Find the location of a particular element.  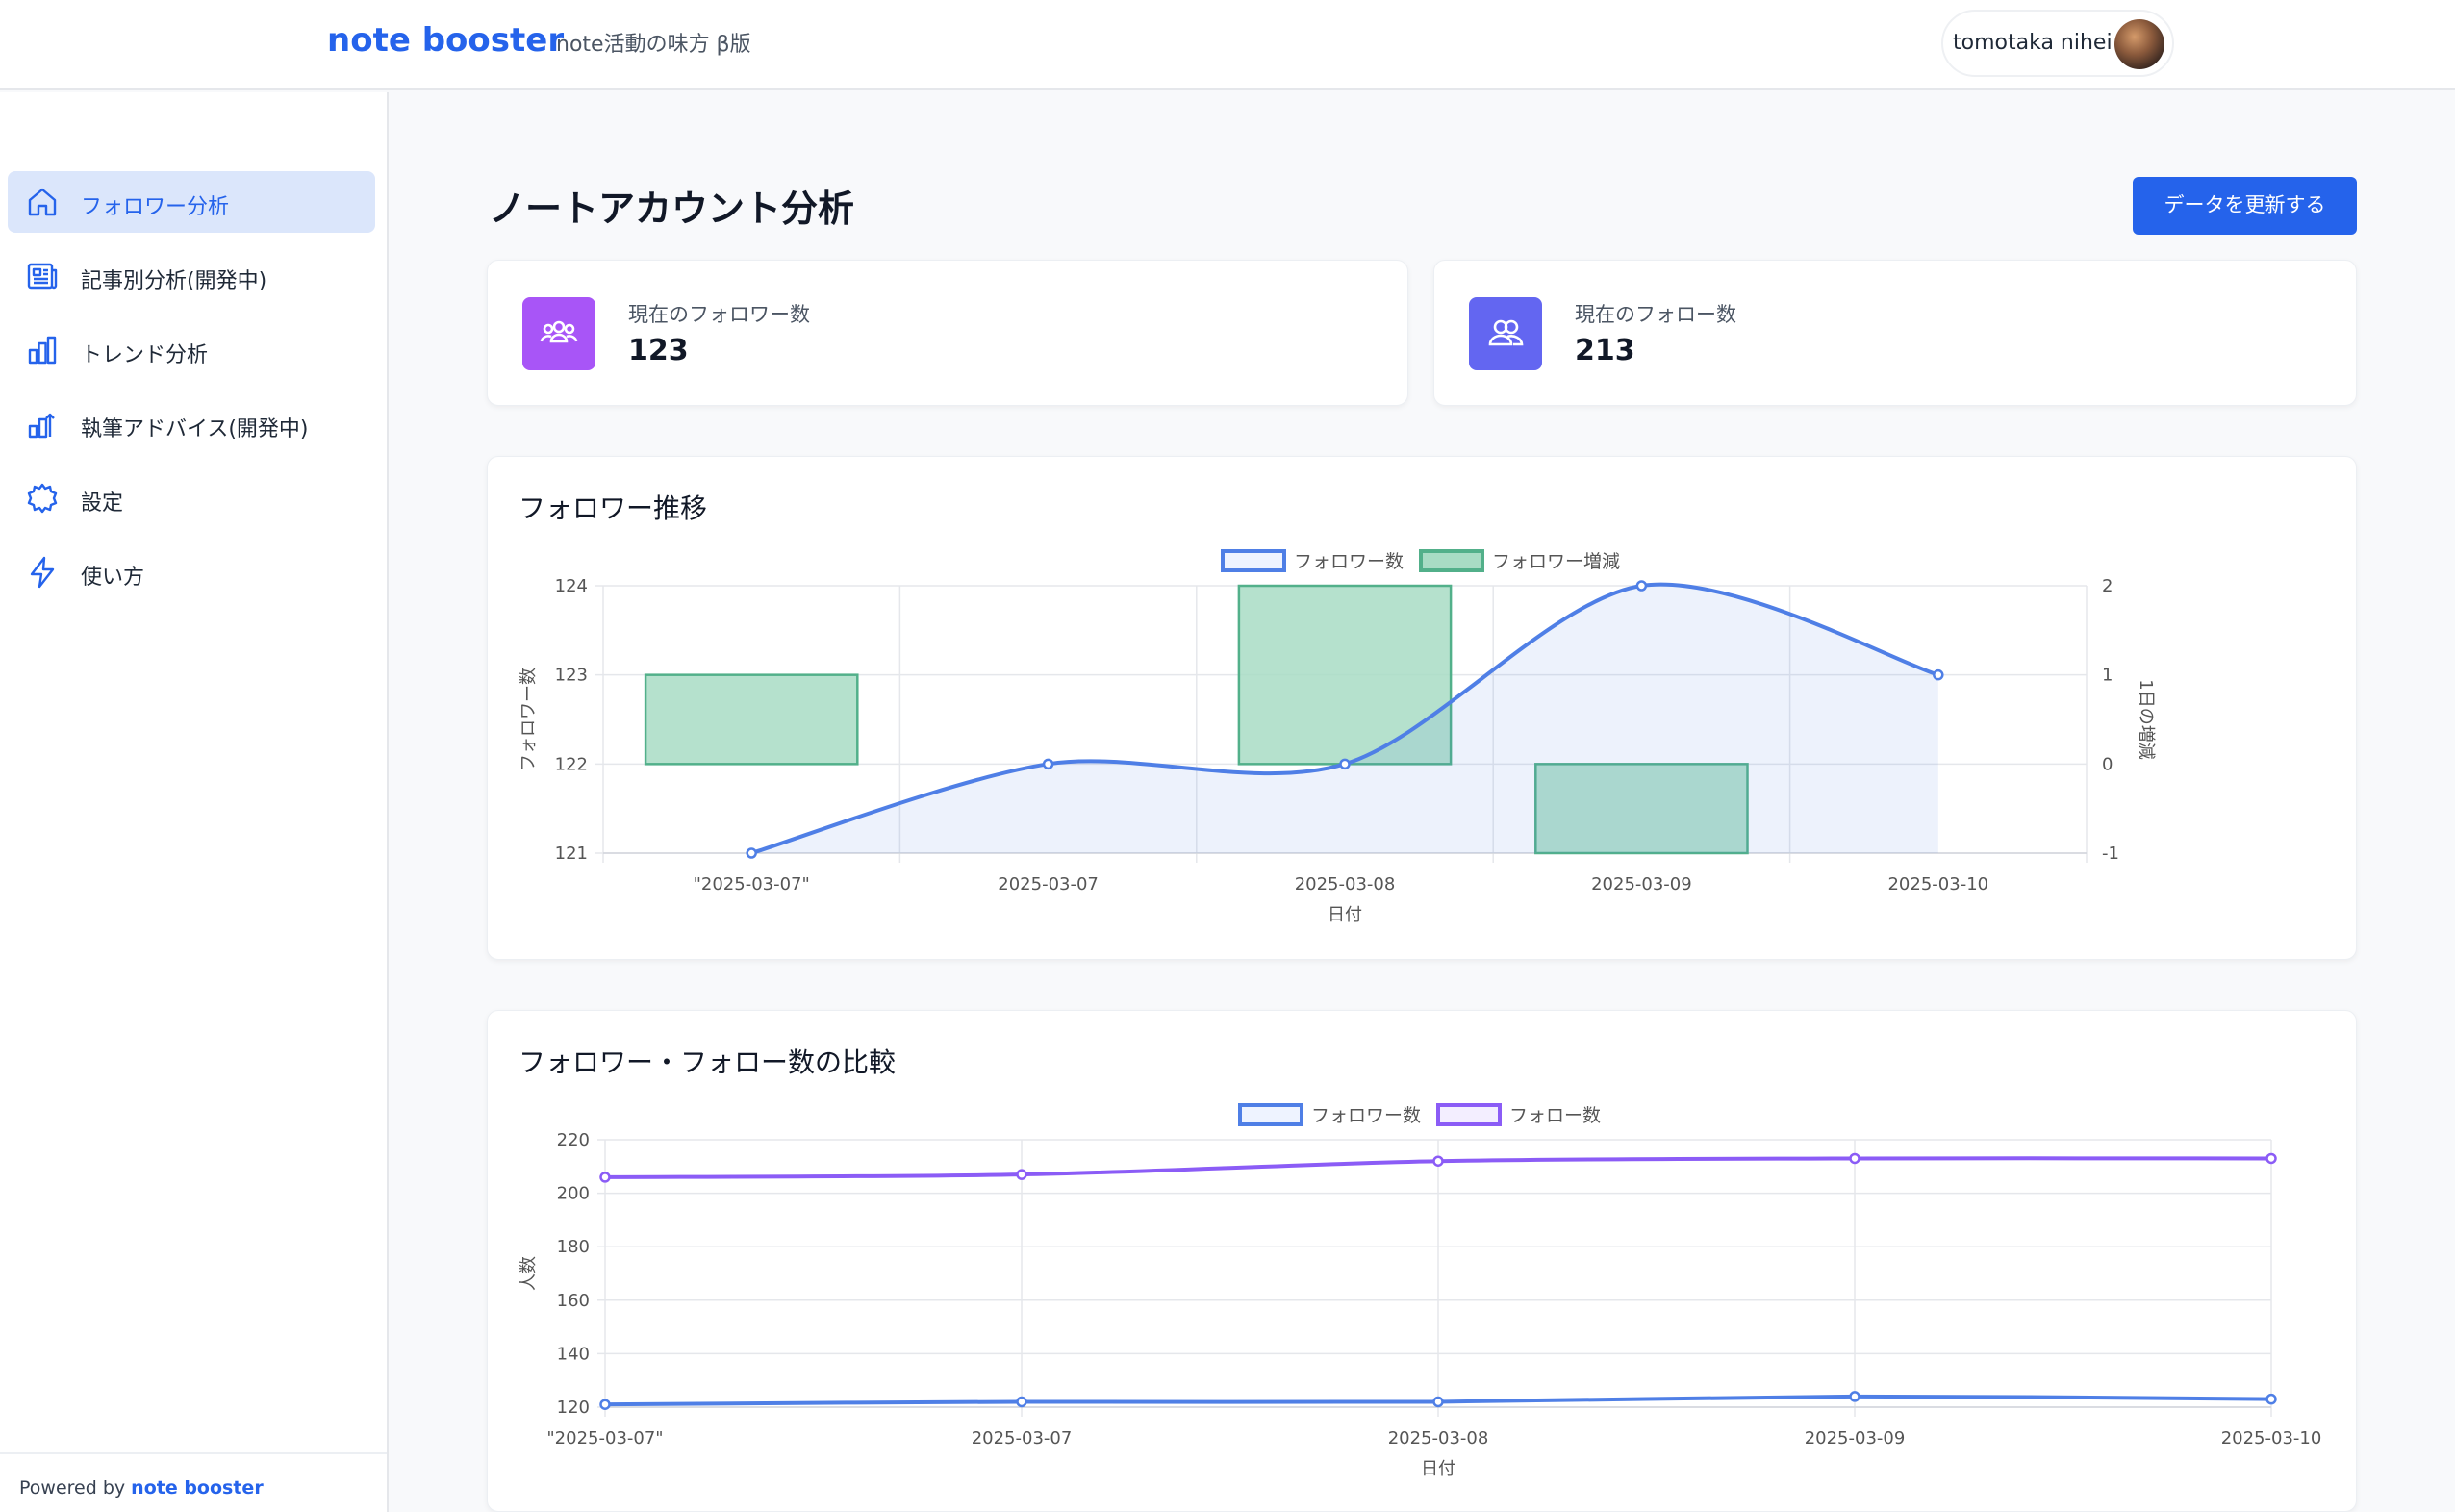

lightning-icon is located at coordinates (43, 572).